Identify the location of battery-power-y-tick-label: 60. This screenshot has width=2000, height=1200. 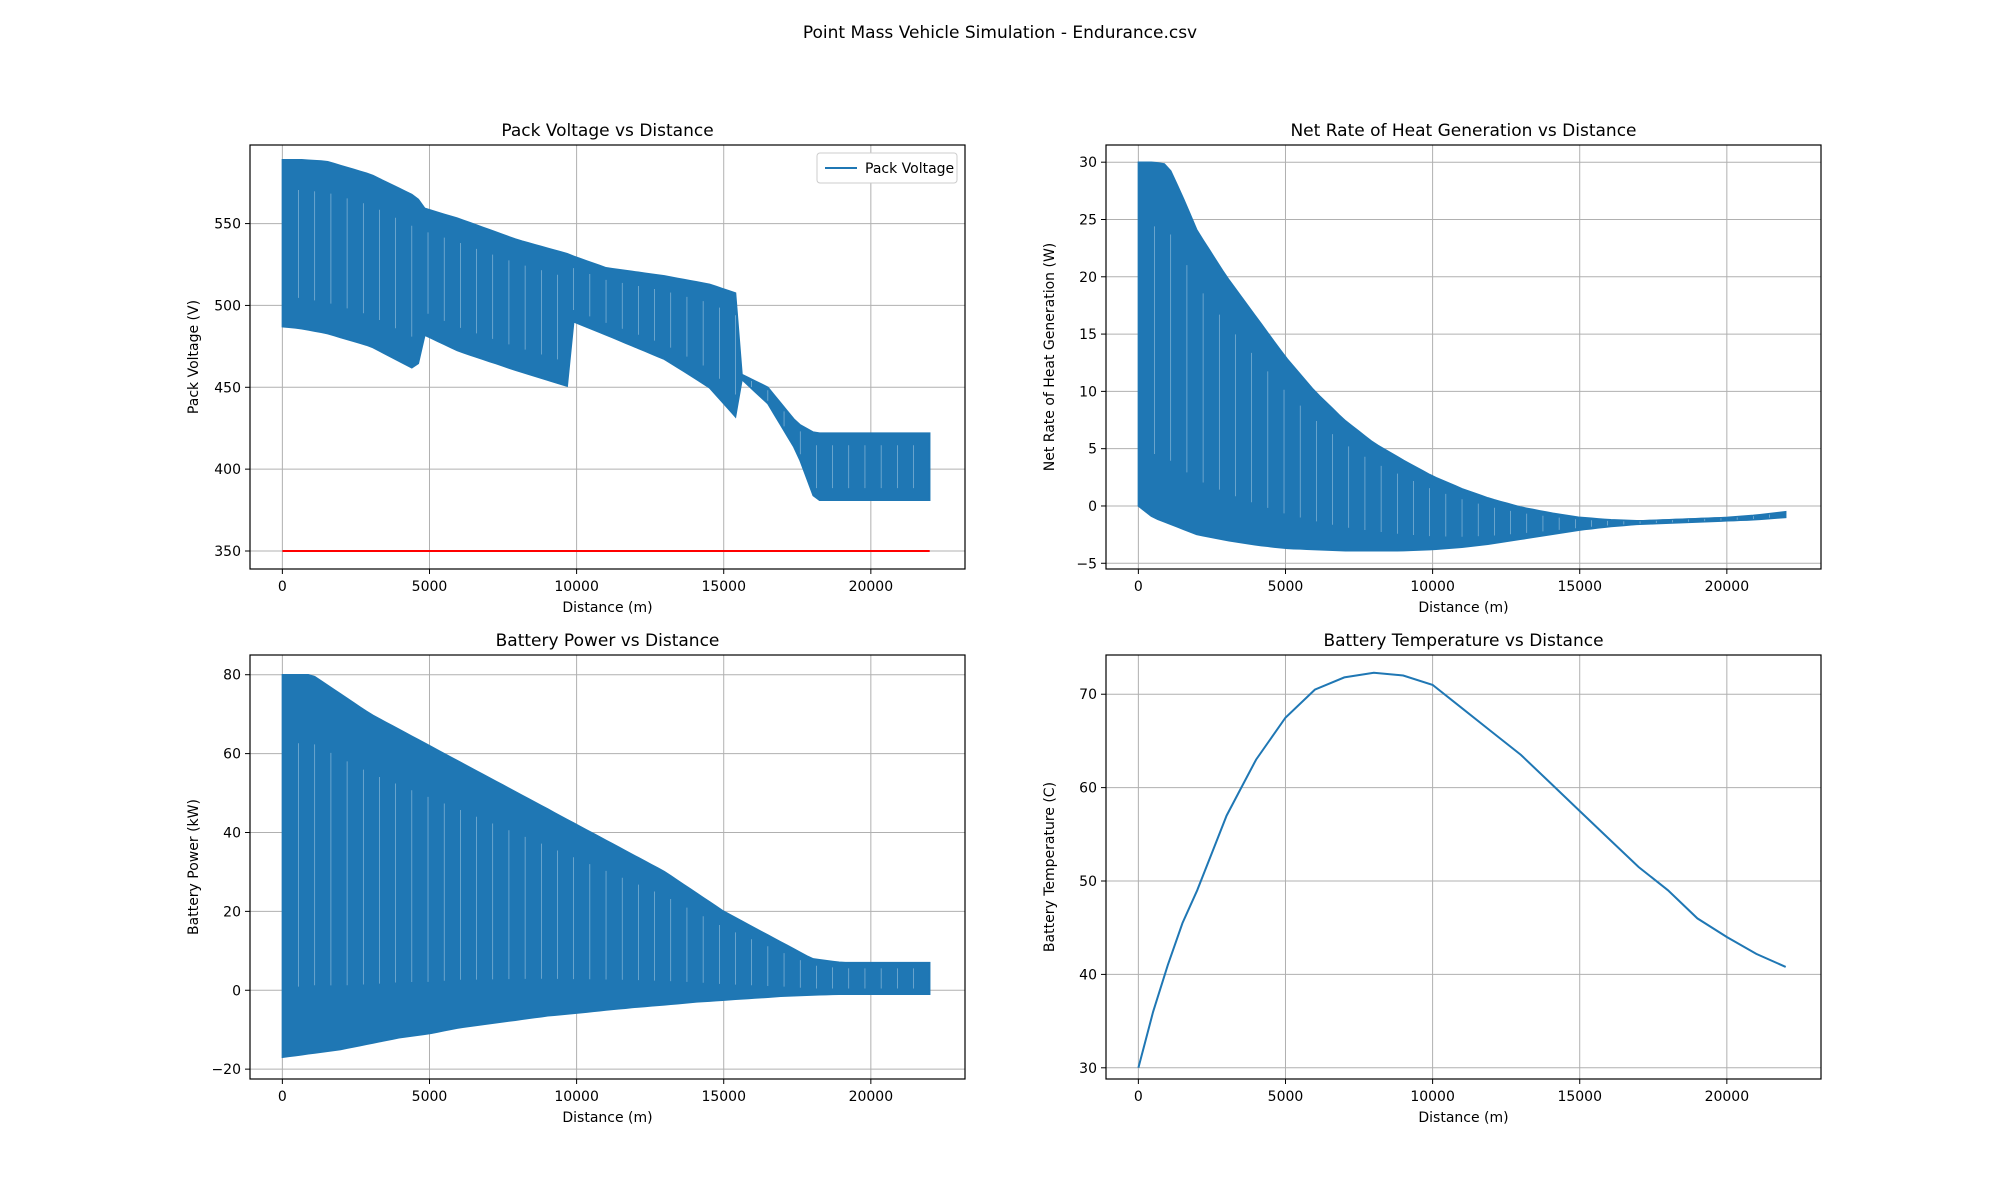
(232, 755).